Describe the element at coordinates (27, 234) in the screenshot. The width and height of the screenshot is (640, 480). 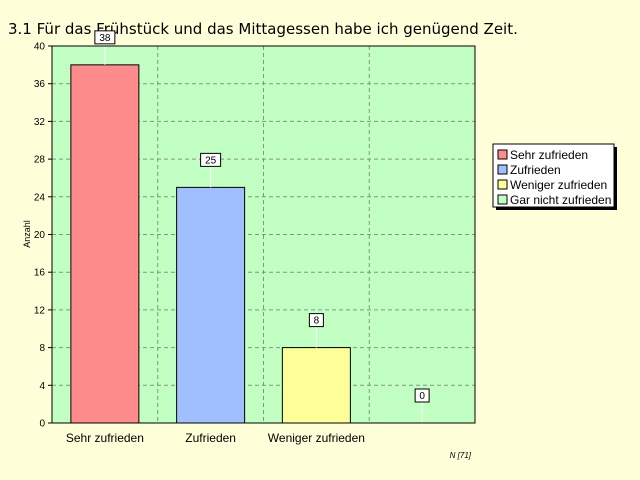
I see `y-axis-title: Anzahl` at that location.